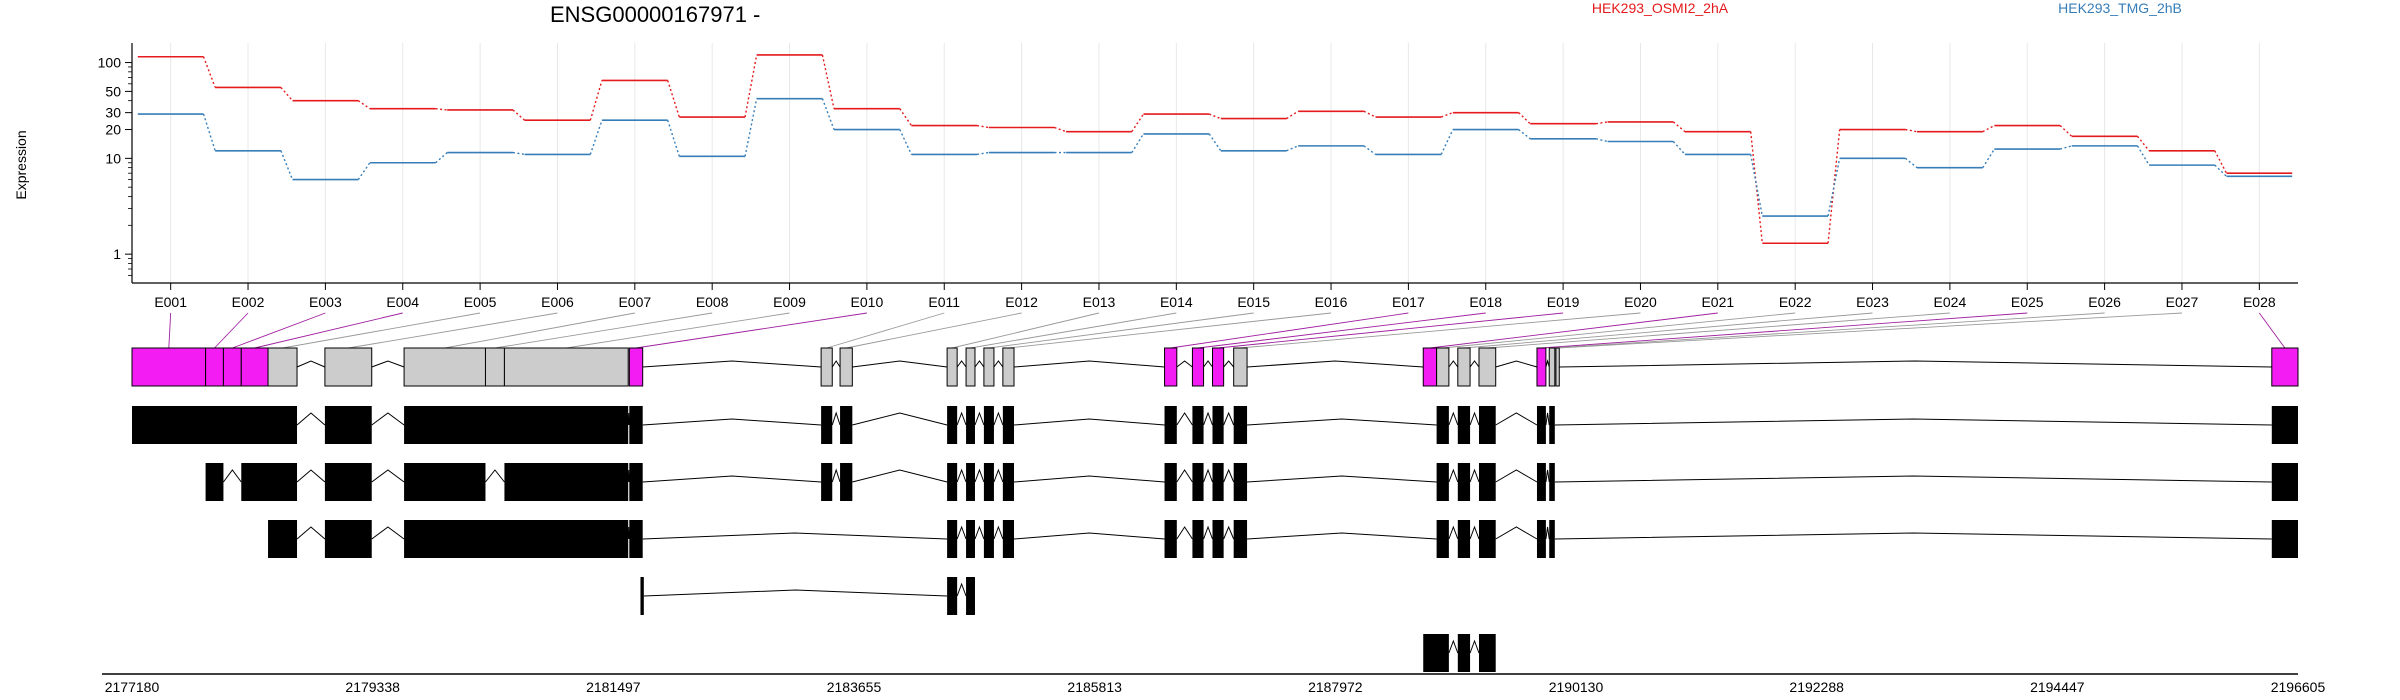  I want to click on gene-model, so click(1215, 367).